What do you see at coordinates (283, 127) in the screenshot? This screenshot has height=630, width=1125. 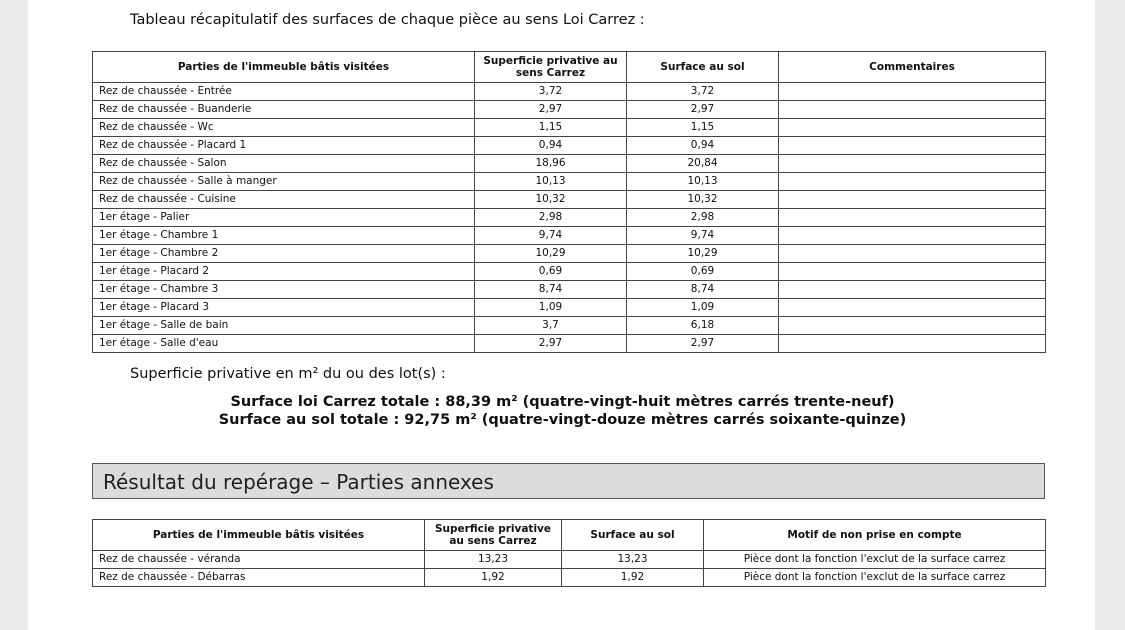 I see `table-cell: Rez de chaussée - Wc` at bounding box center [283, 127].